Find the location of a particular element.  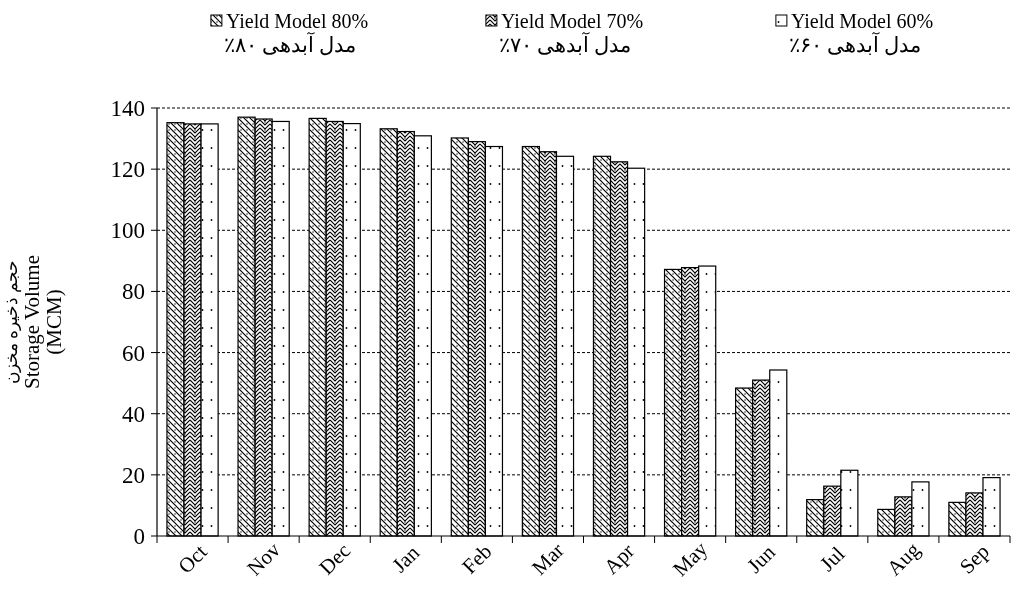

x-tick-label: Apr is located at coordinates (619, 559).